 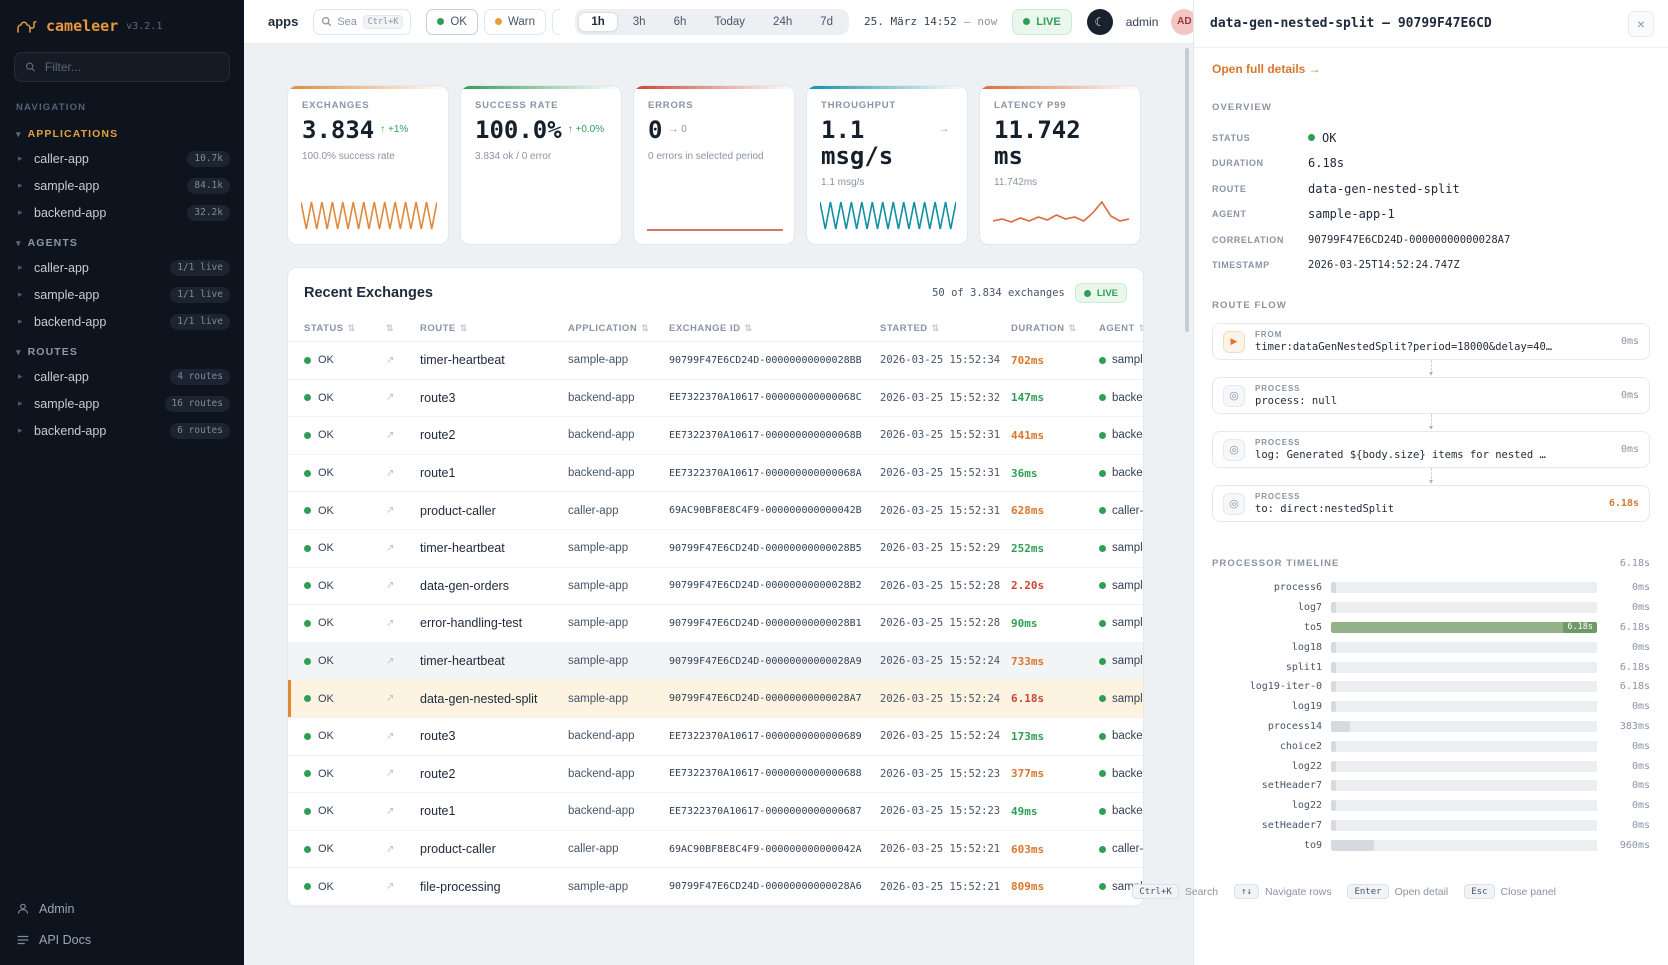 I want to click on sidebar-item-caller-app: ▸ caller-app 4 routes, so click(x=122, y=376).